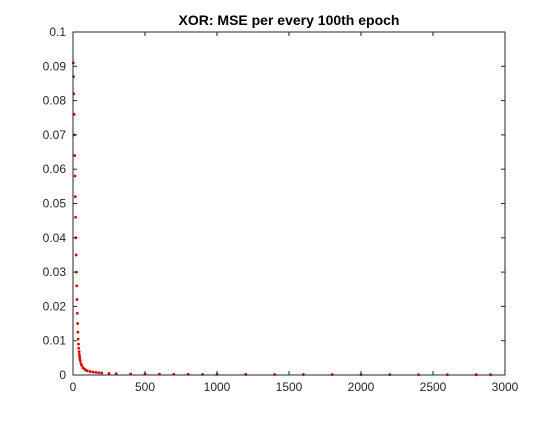 The width and height of the screenshot is (560, 425). What do you see at coordinates (433, 387) in the screenshot?
I see `x-tick-label: 2500` at bounding box center [433, 387].